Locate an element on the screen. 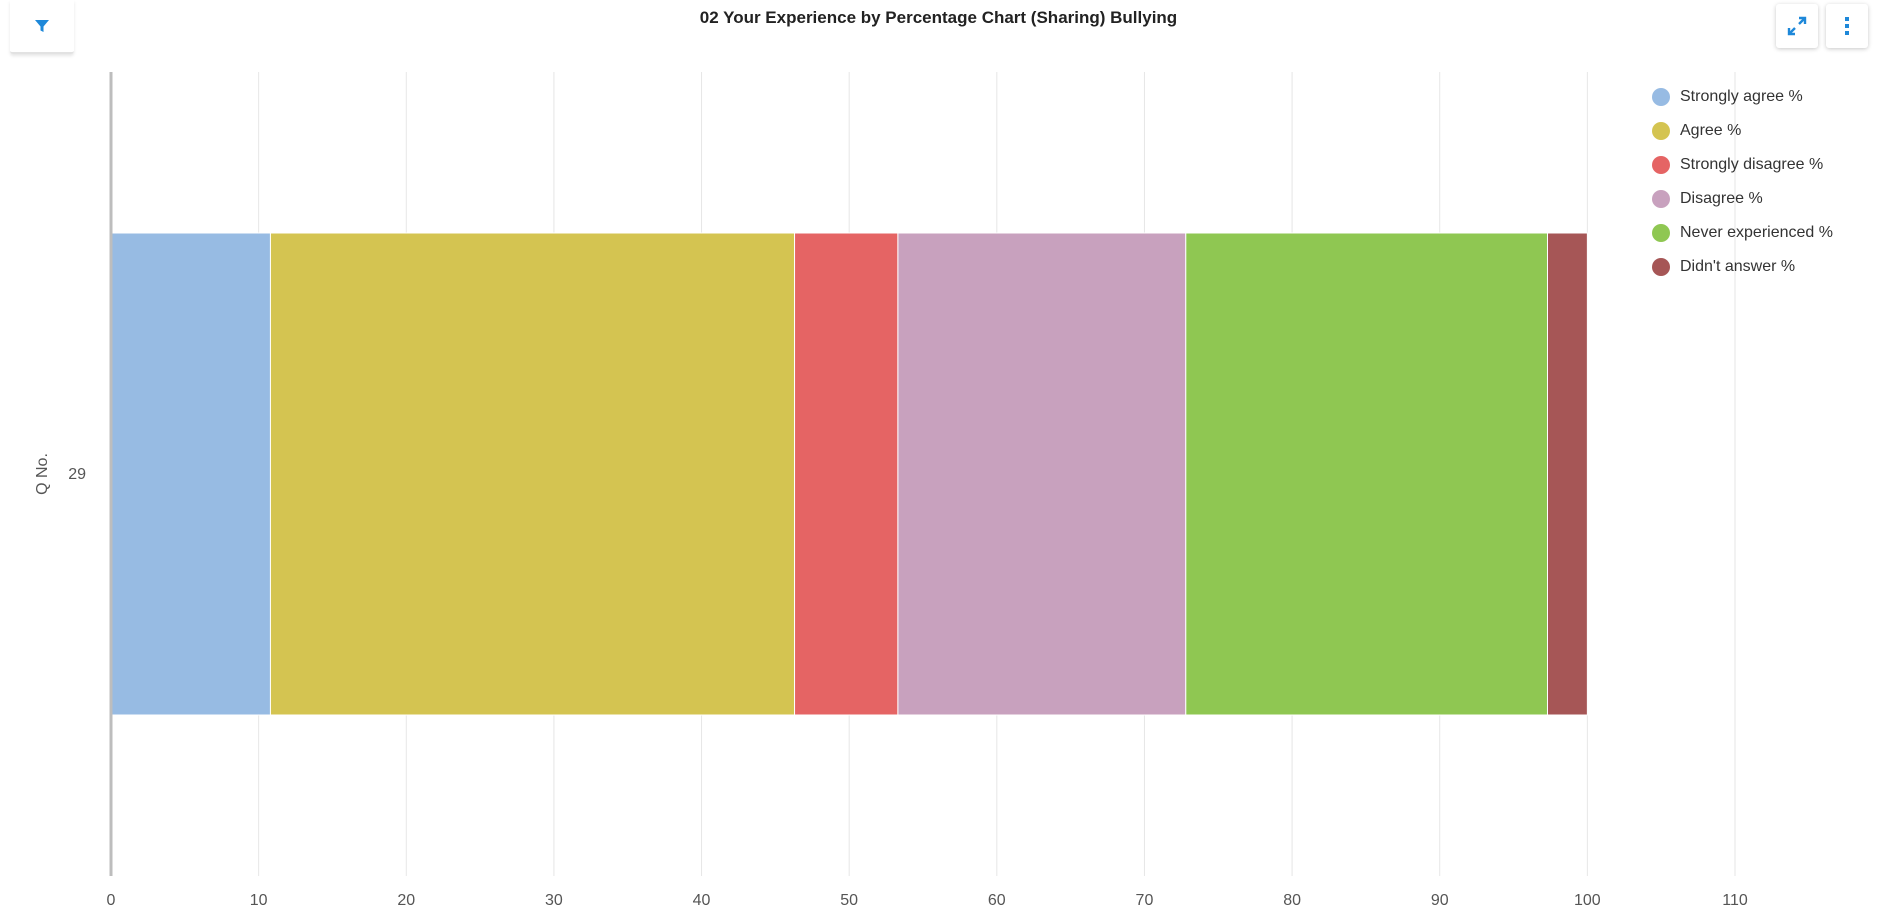 This screenshot has width=1877, height=914. x-tick-label: 50 is located at coordinates (849, 900).